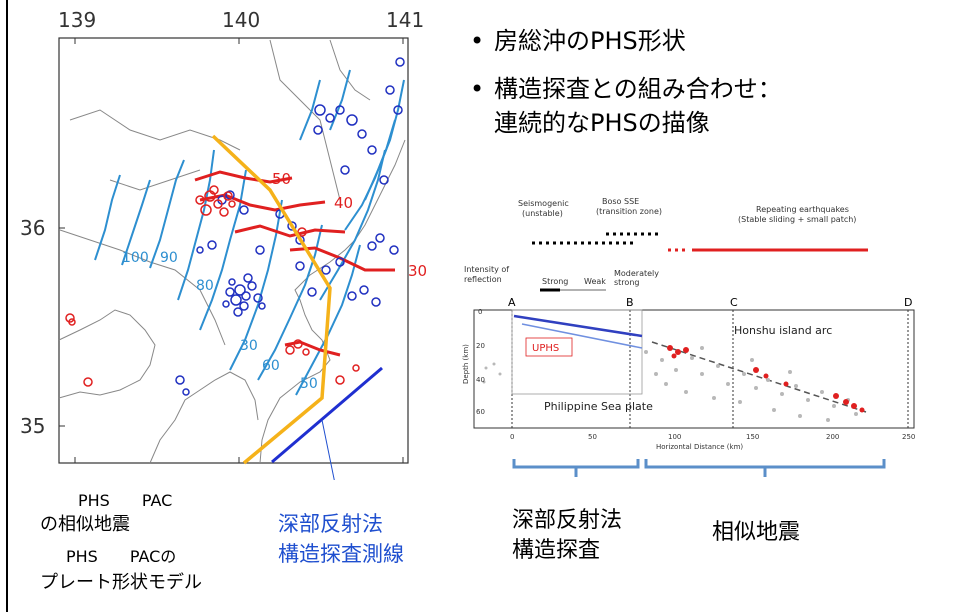 This screenshot has width=954, height=612. Describe the element at coordinates (752, 437) in the screenshot. I see `svg-text: 150` at that location.